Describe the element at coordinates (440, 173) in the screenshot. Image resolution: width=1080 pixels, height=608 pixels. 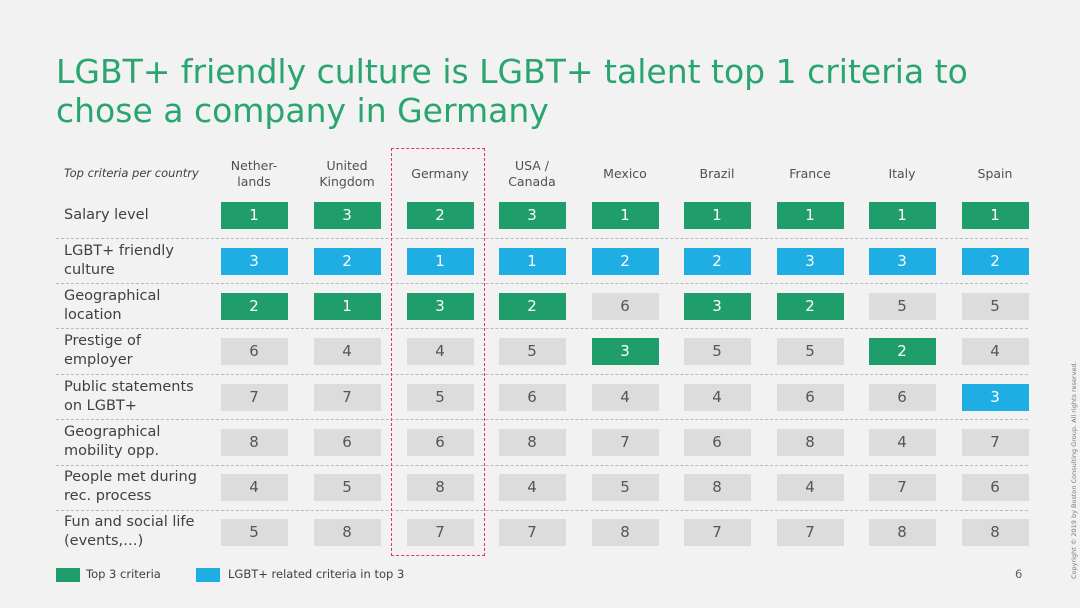
I see `column-header: Germany` at that location.